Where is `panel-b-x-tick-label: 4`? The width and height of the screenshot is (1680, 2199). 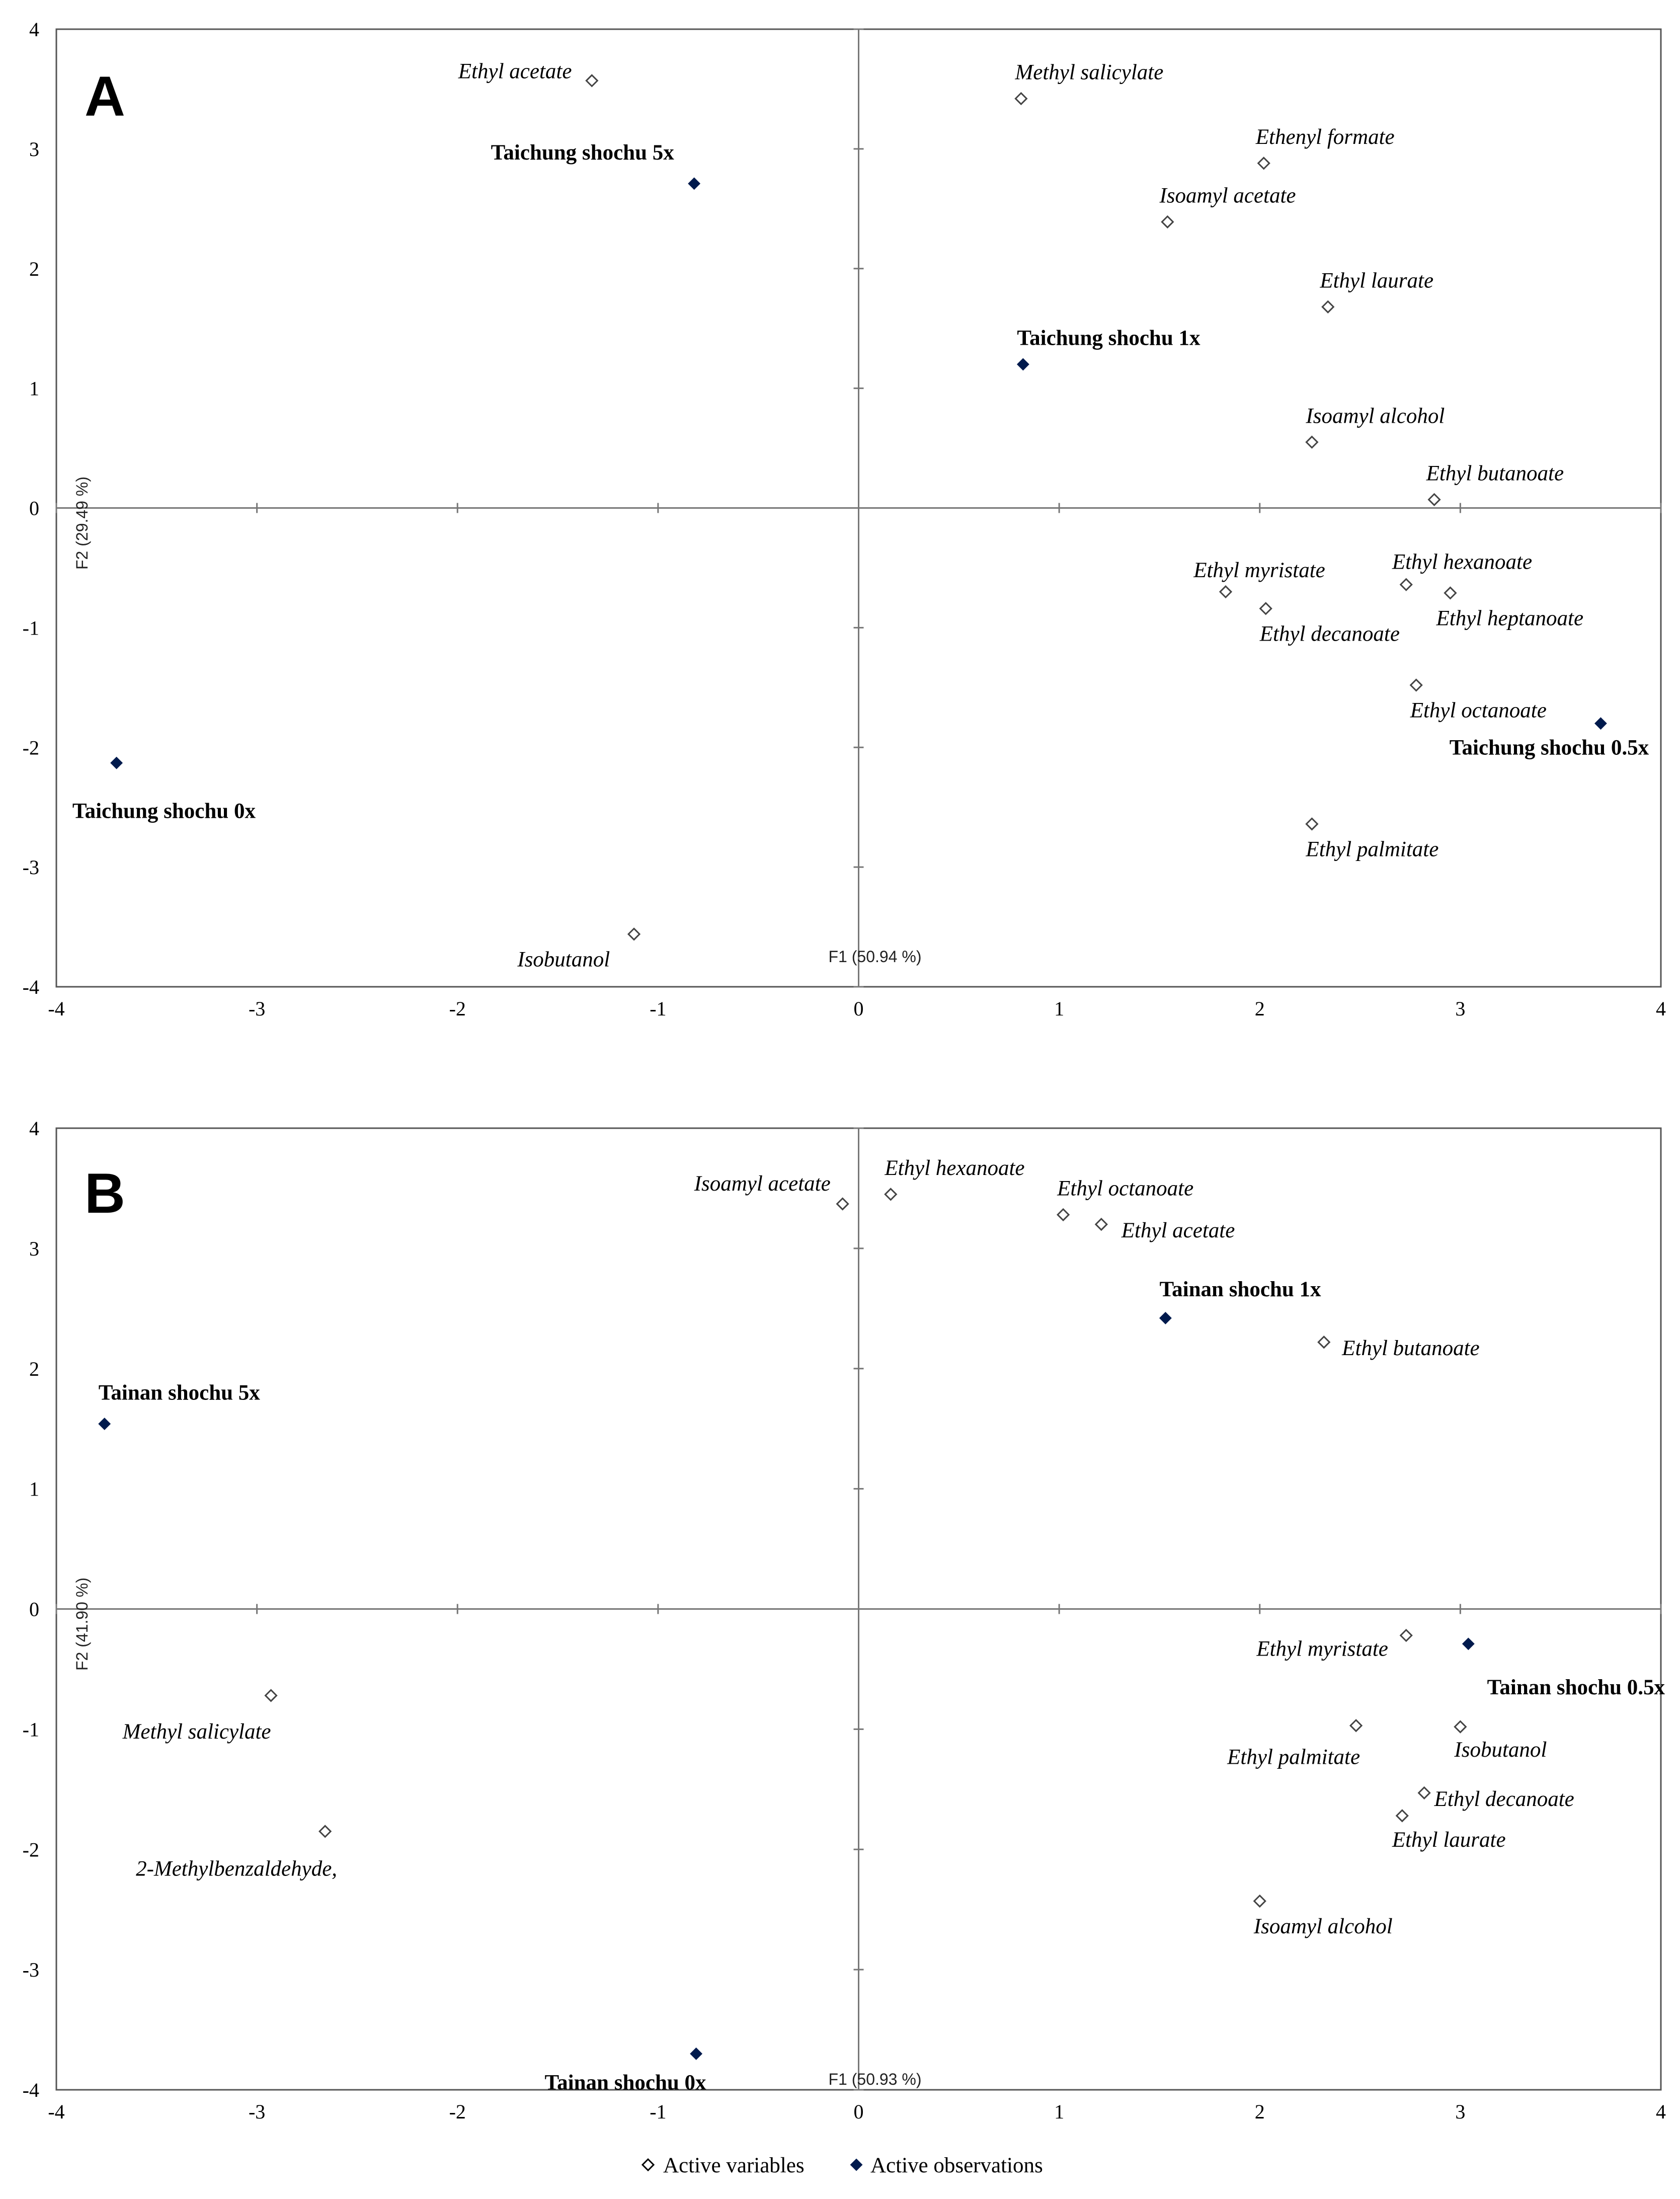
panel-b-x-tick-label: 4 is located at coordinates (1661, 2111).